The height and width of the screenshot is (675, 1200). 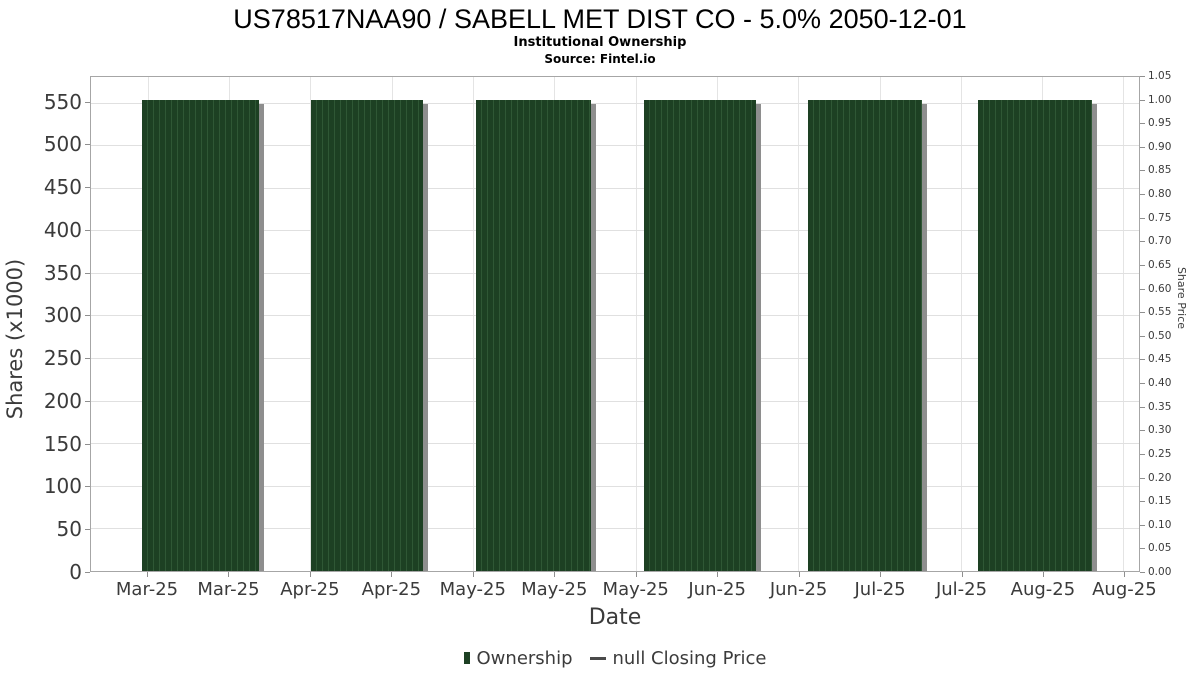 What do you see at coordinates (62, 272) in the screenshot?
I see `left-tick-label: 350` at bounding box center [62, 272].